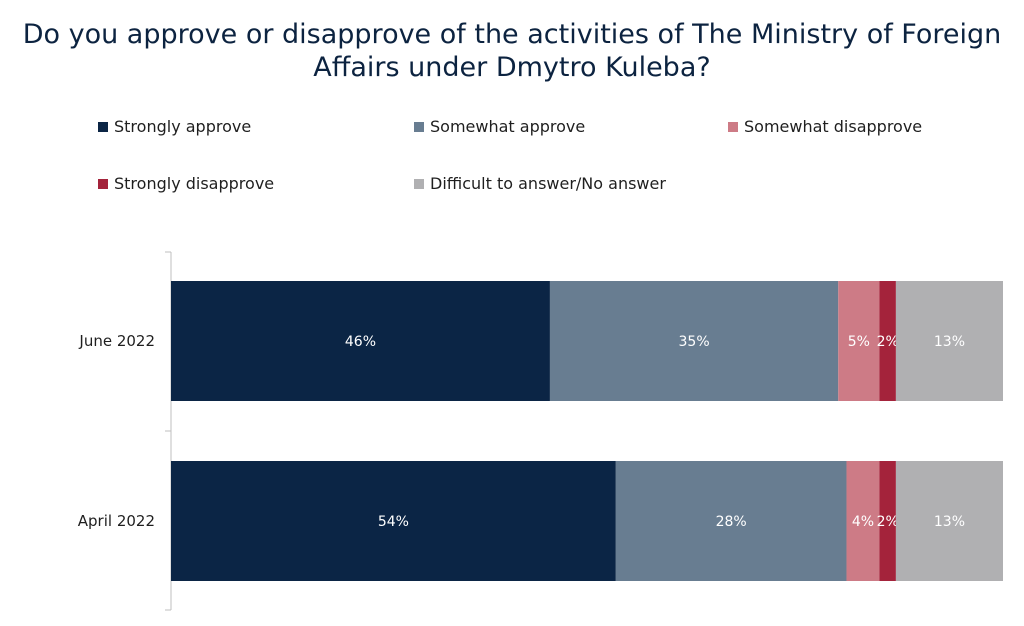 The height and width of the screenshot is (626, 1024). Describe the element at coordinates (733, 126) in the screenshot. I see `legend-swatch-somewhat-disapprove` at that location.